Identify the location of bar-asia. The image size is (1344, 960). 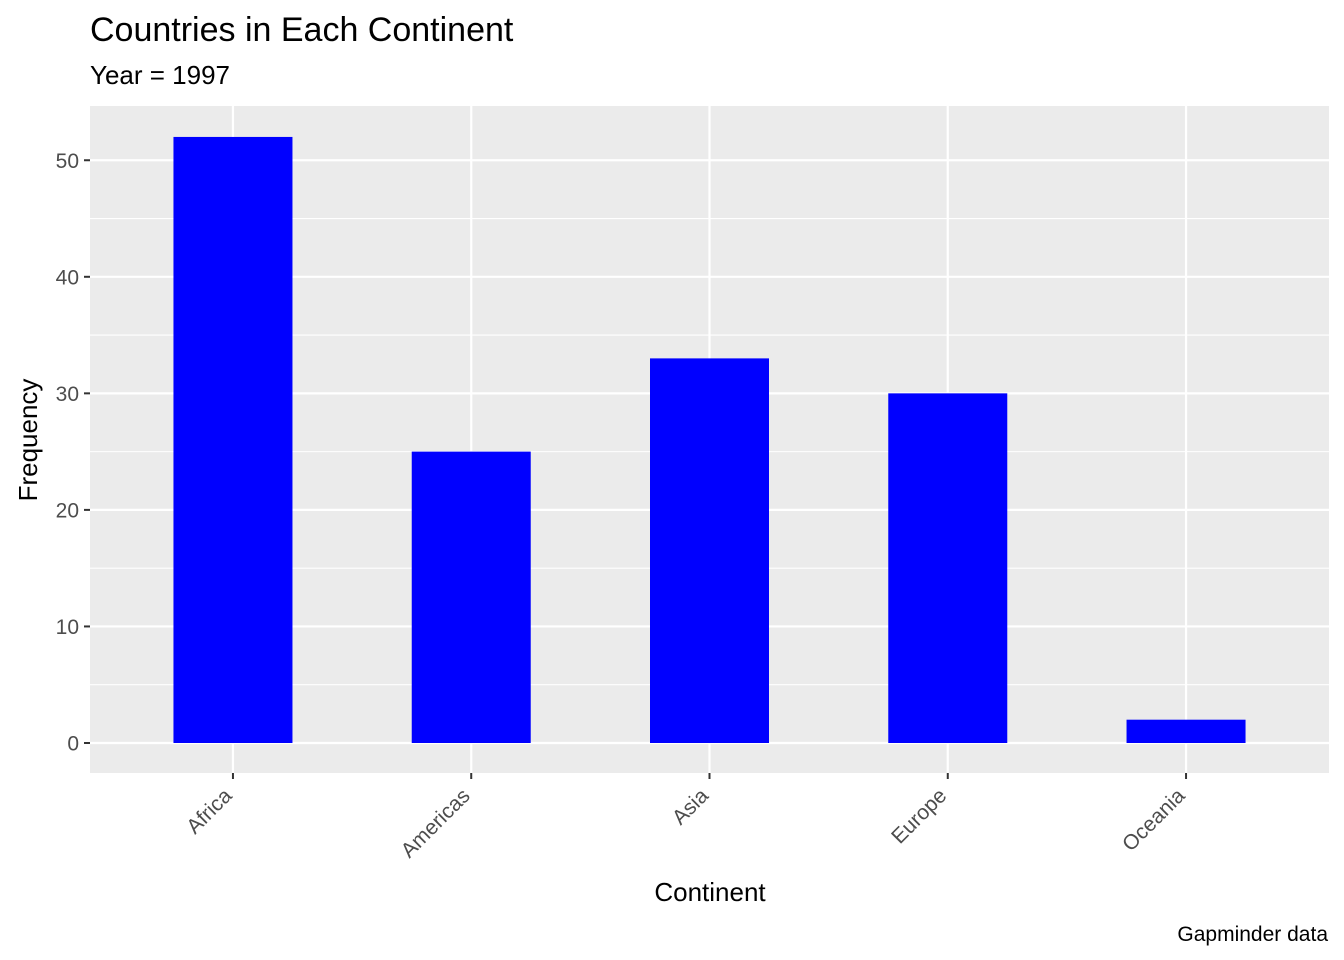
(709, 550).